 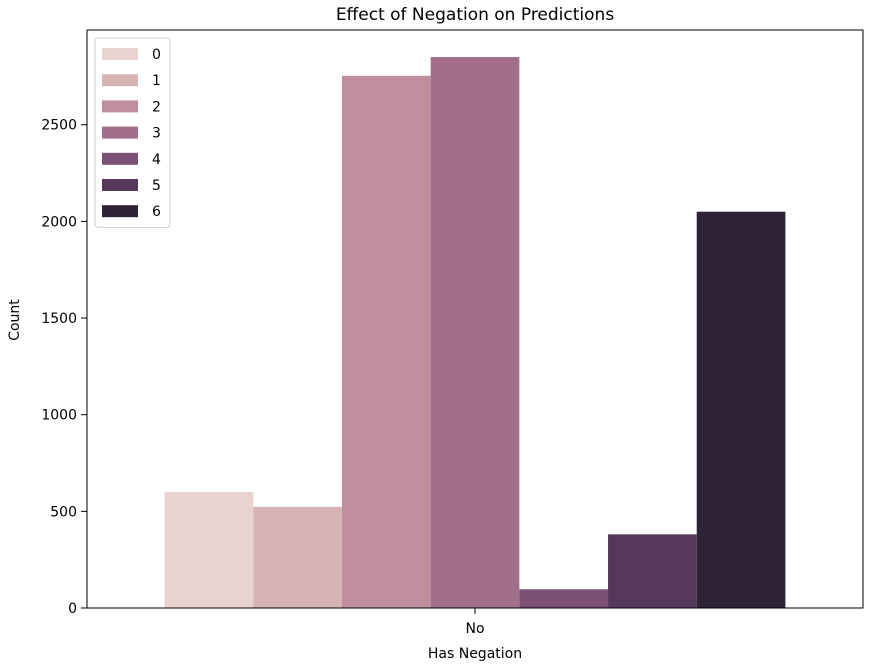 I want to click on x-tick-label: No, so click(x=474, y=629).